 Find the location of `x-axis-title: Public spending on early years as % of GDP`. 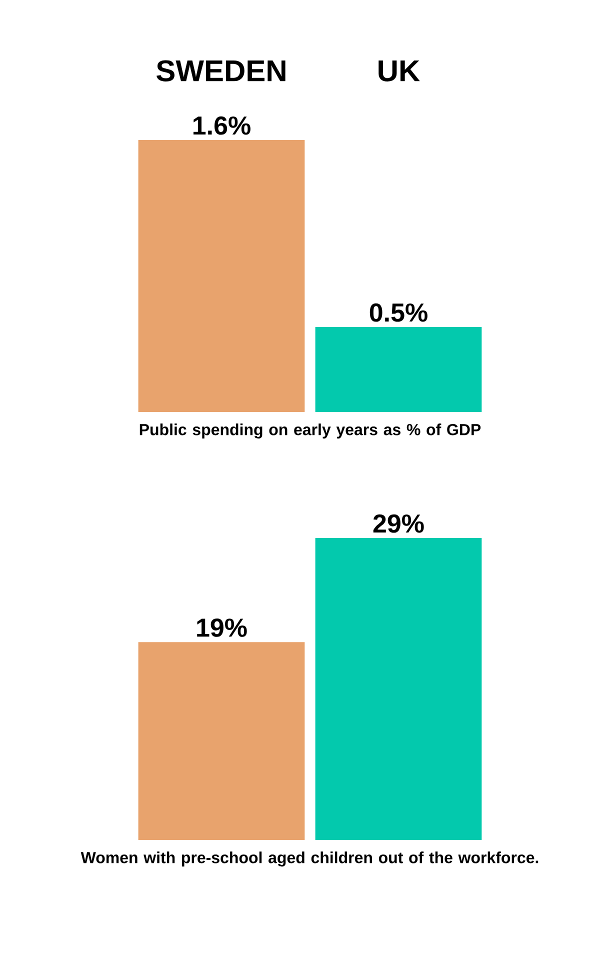

x-axis-title: Public spending on early years as % of GDP is located at coordinates (310, 431).